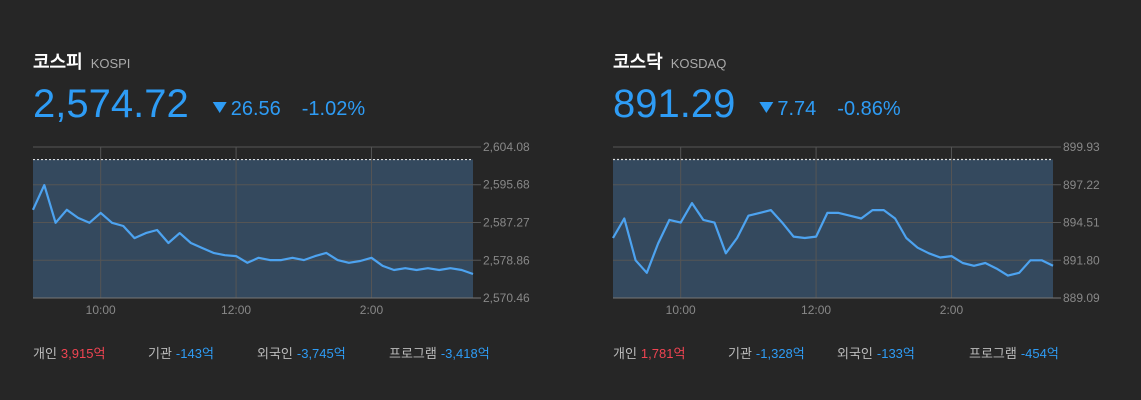  Describe the element at coordinates (256, 109) in the screenshot. I see `change: 26.56` at that location.